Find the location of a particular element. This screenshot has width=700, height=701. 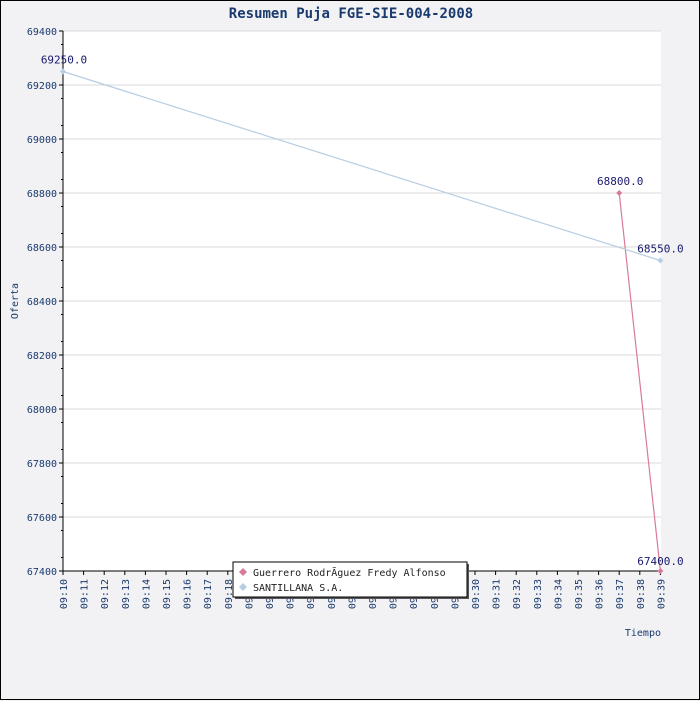

x-tick-label: 09:18 is located at coordinates (229, 594).